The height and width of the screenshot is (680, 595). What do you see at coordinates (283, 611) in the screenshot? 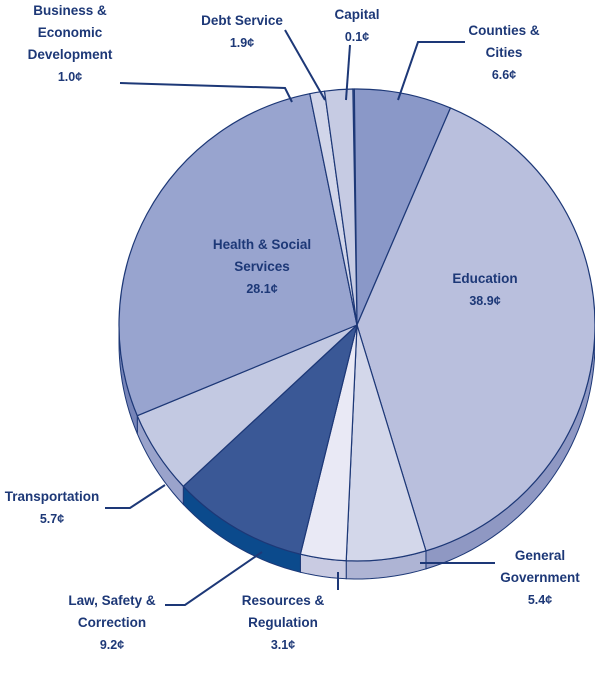
I see `category-label: Resources & Regulation` at bounding box center [283, 611].